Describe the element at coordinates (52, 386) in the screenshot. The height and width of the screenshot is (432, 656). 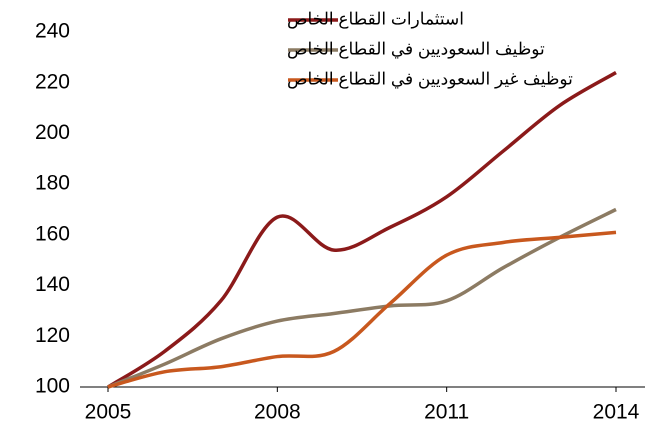
I see `y-tick-label: 100` at that location.